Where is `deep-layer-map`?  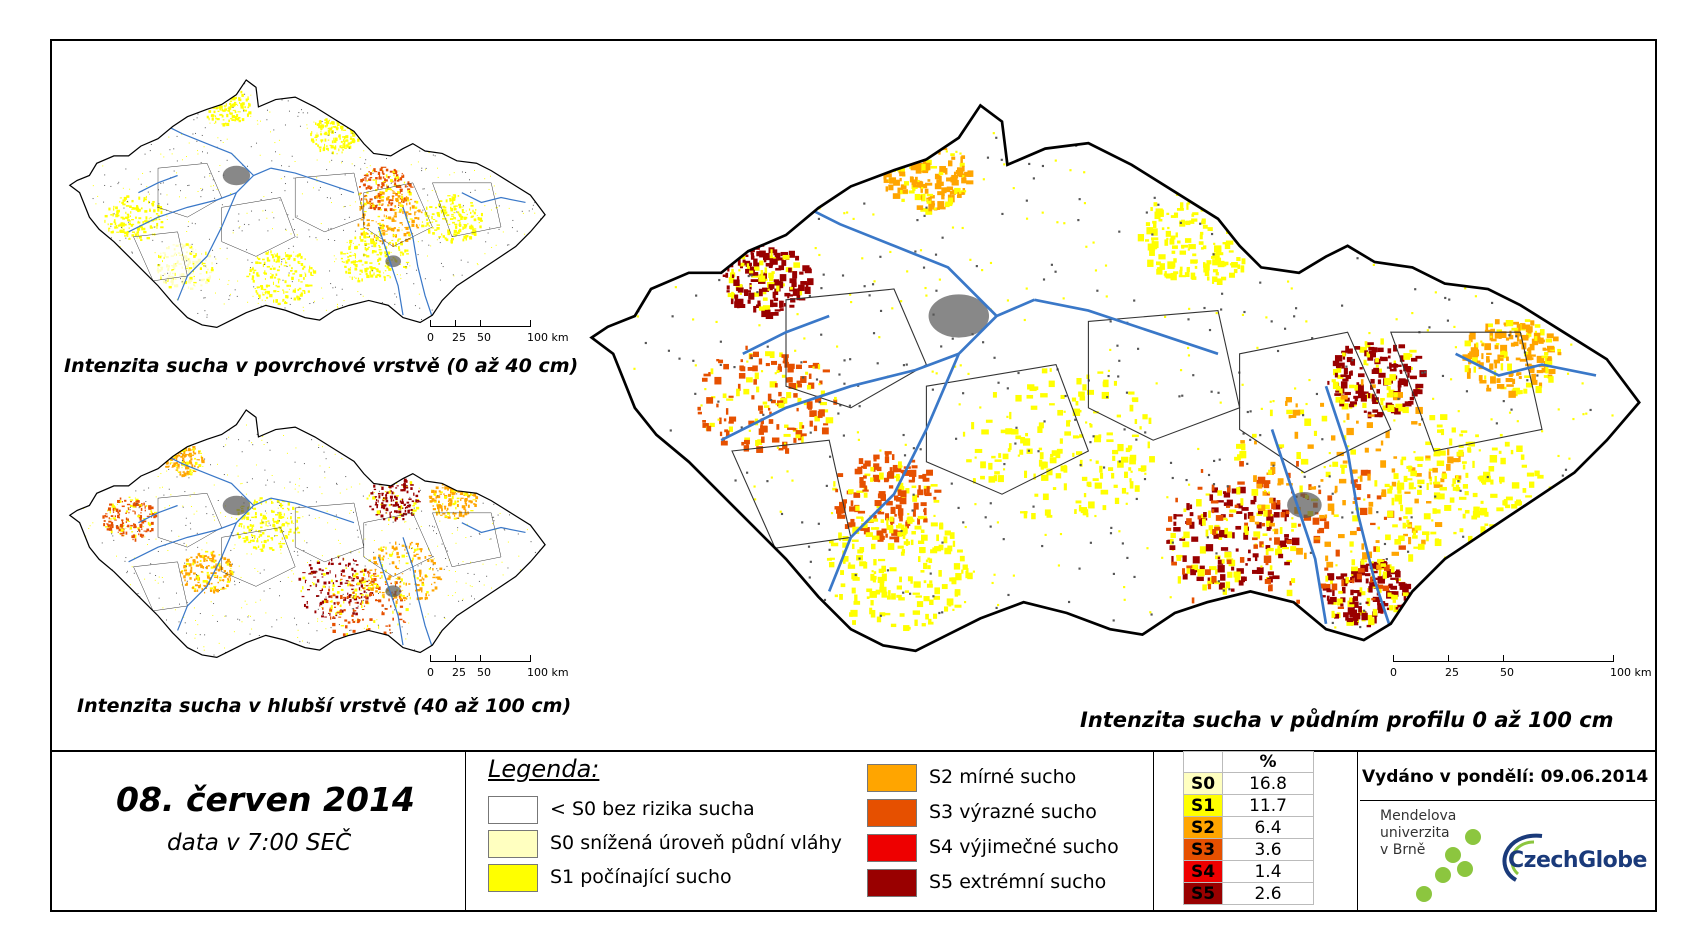
deep-layer-map is located at coordinates (307, 534).